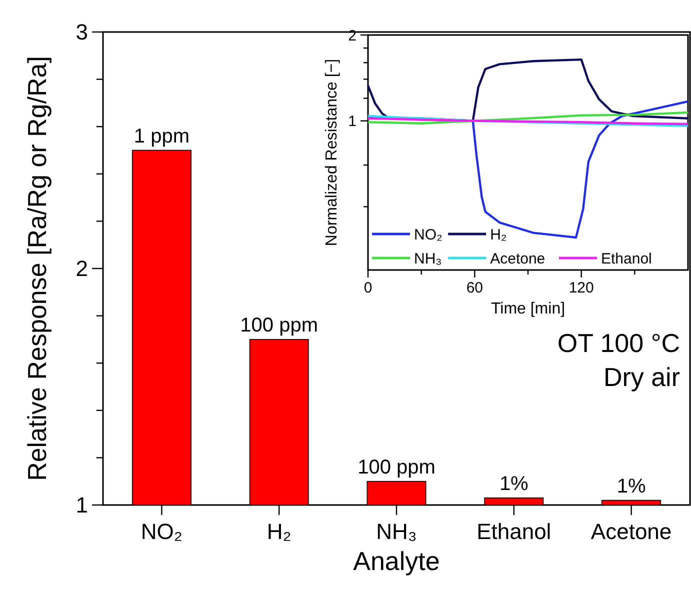  I want to click on x-tick-label: H₂, so click(279, 531).